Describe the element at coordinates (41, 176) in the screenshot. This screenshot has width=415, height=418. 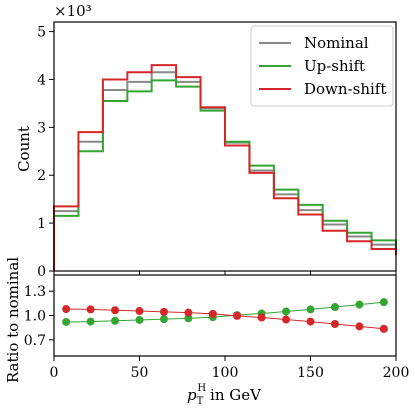
I see `y-tick-label-top: 2` at that location.